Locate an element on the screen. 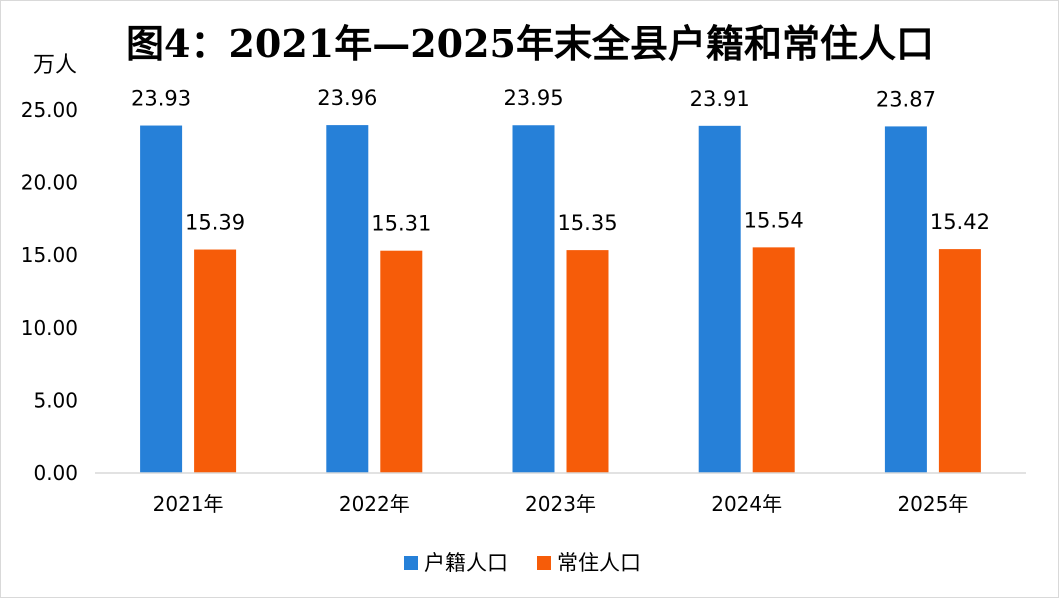  y-tick-label: 15.00 is located at coordinates (49, 255).